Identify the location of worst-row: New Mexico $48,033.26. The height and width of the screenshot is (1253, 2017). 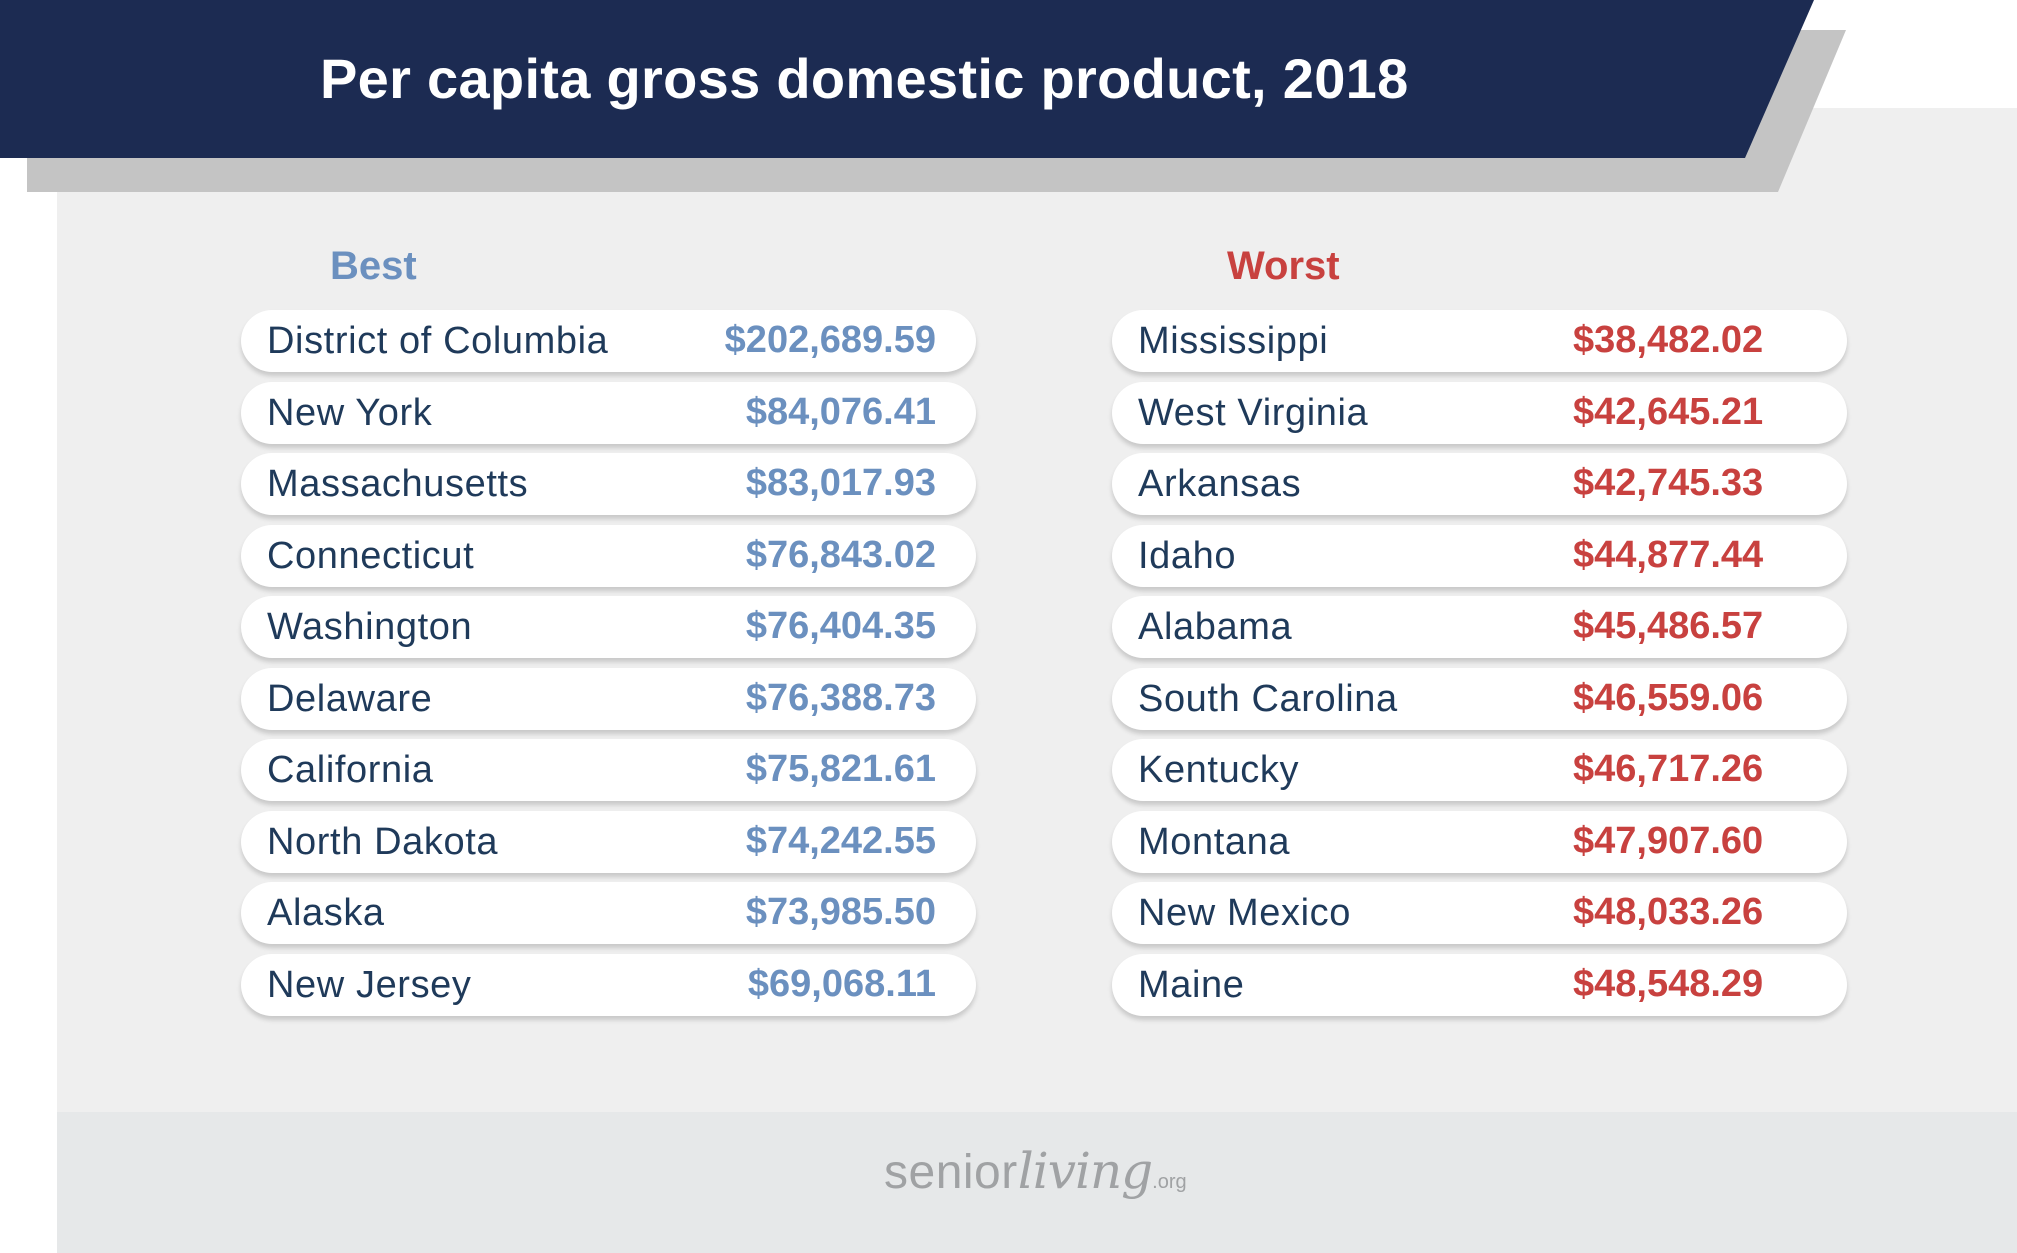
(1479, 913).